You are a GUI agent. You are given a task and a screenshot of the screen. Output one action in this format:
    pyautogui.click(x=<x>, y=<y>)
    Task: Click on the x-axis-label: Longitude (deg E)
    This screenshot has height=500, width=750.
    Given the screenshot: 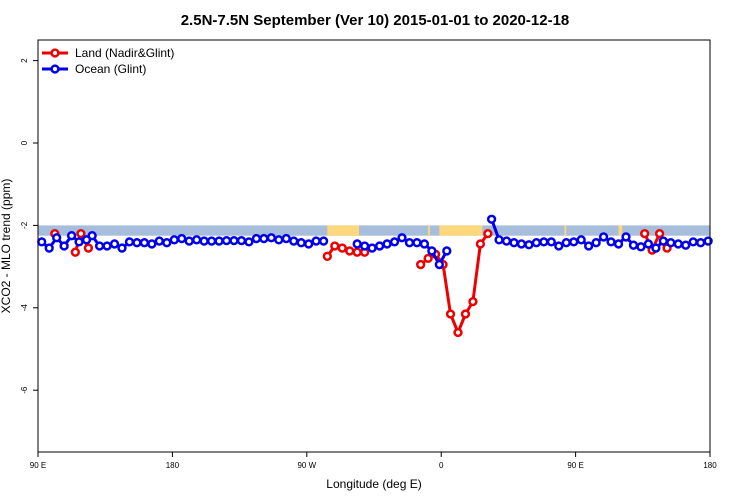 What is the action you would take?
    pyautogui.click(x=373, y=484)
    